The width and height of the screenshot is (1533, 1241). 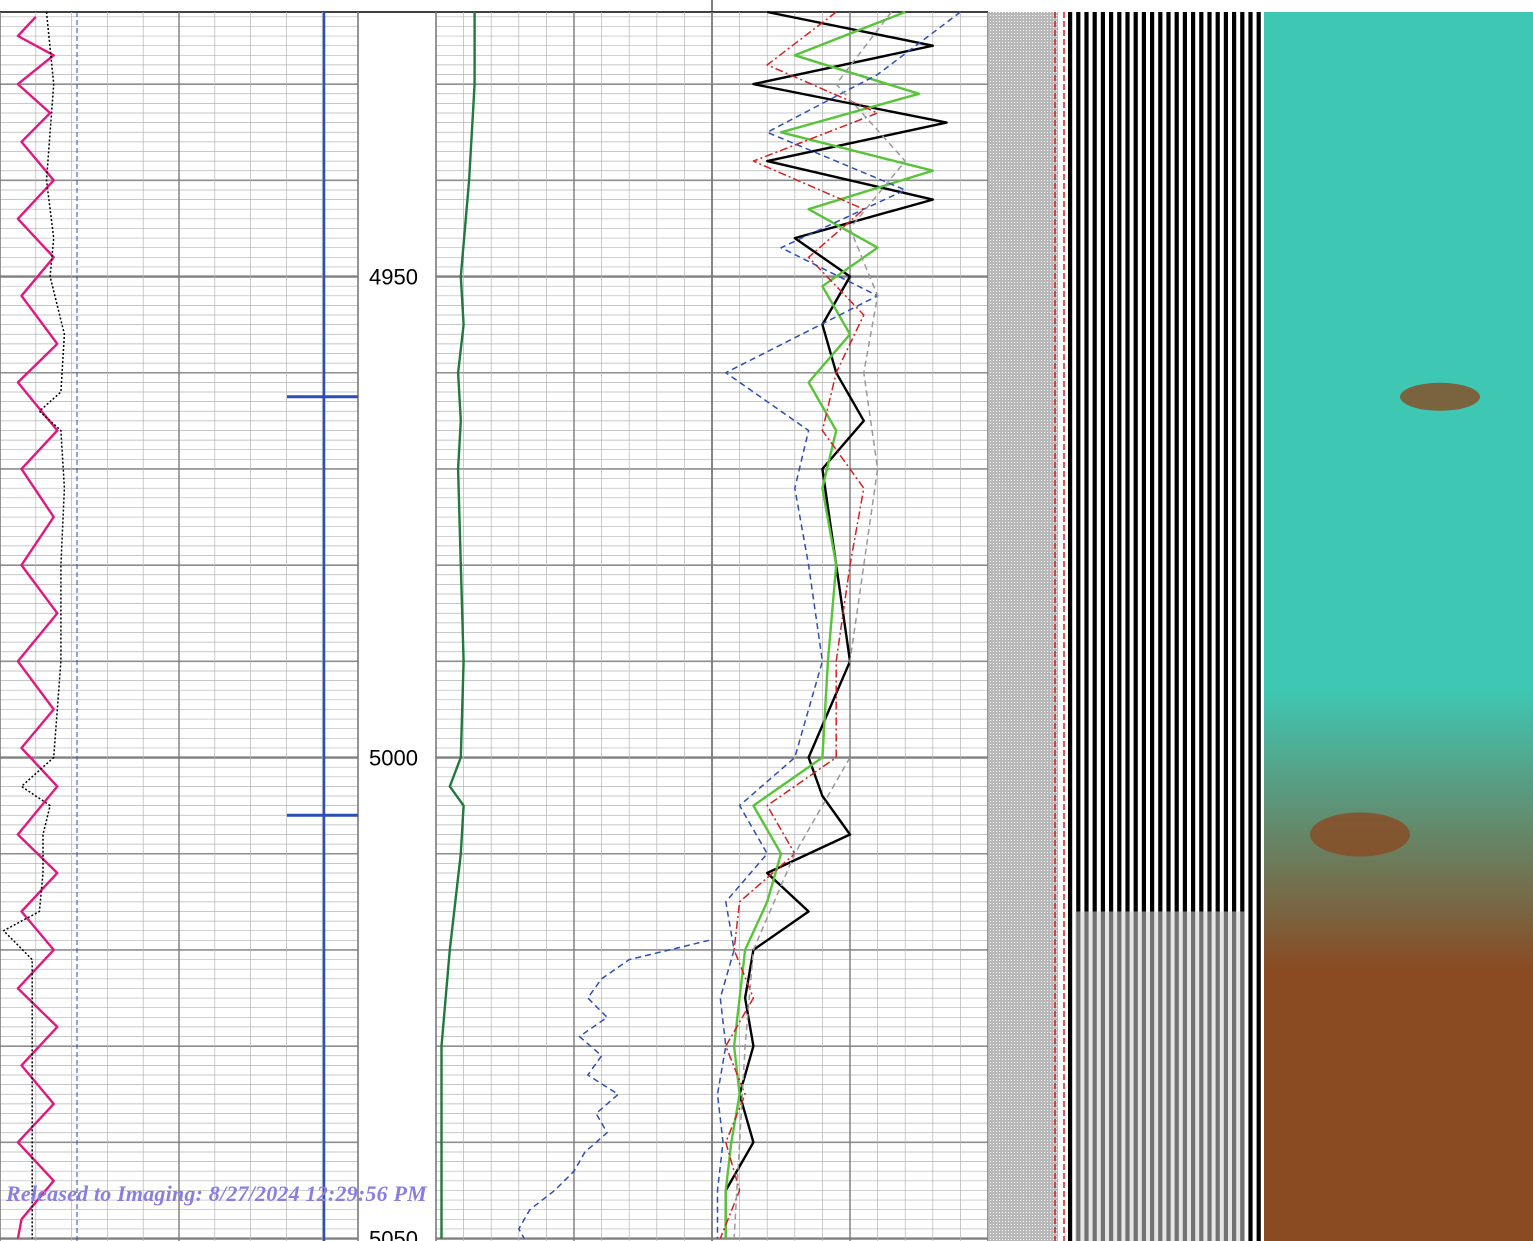 I want to click on depth-labels: 4950 5000 5050, so click(x=393, y=753).